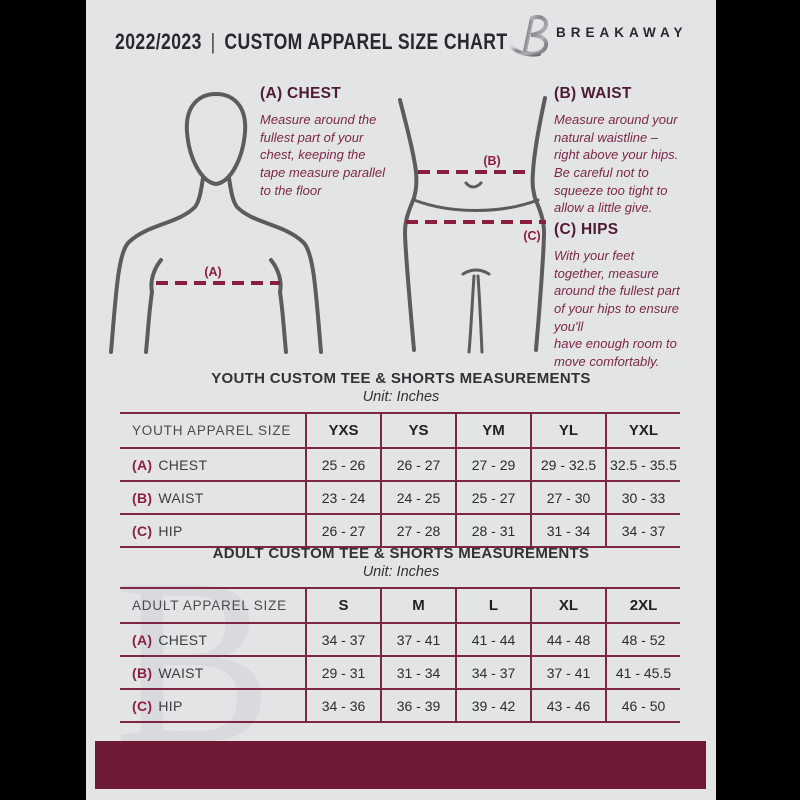 The height and width of the screenshot is (800, 800). What do you see at coordinates (493, 498) in the screenshot?
I see `measurement-cell: 25 - 27` at bounding box center [493, 498].